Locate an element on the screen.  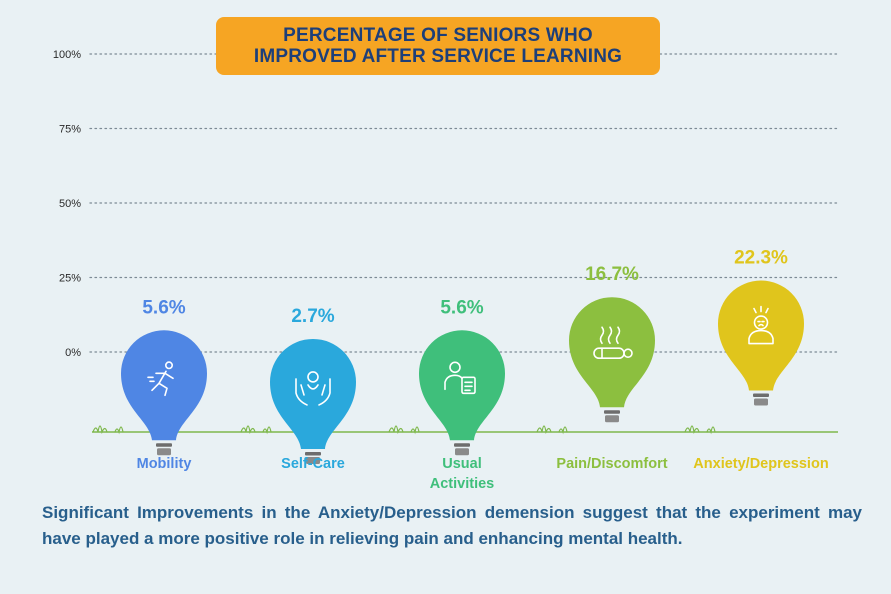
value-label: 2.7% is located at coordinates (312, 316).